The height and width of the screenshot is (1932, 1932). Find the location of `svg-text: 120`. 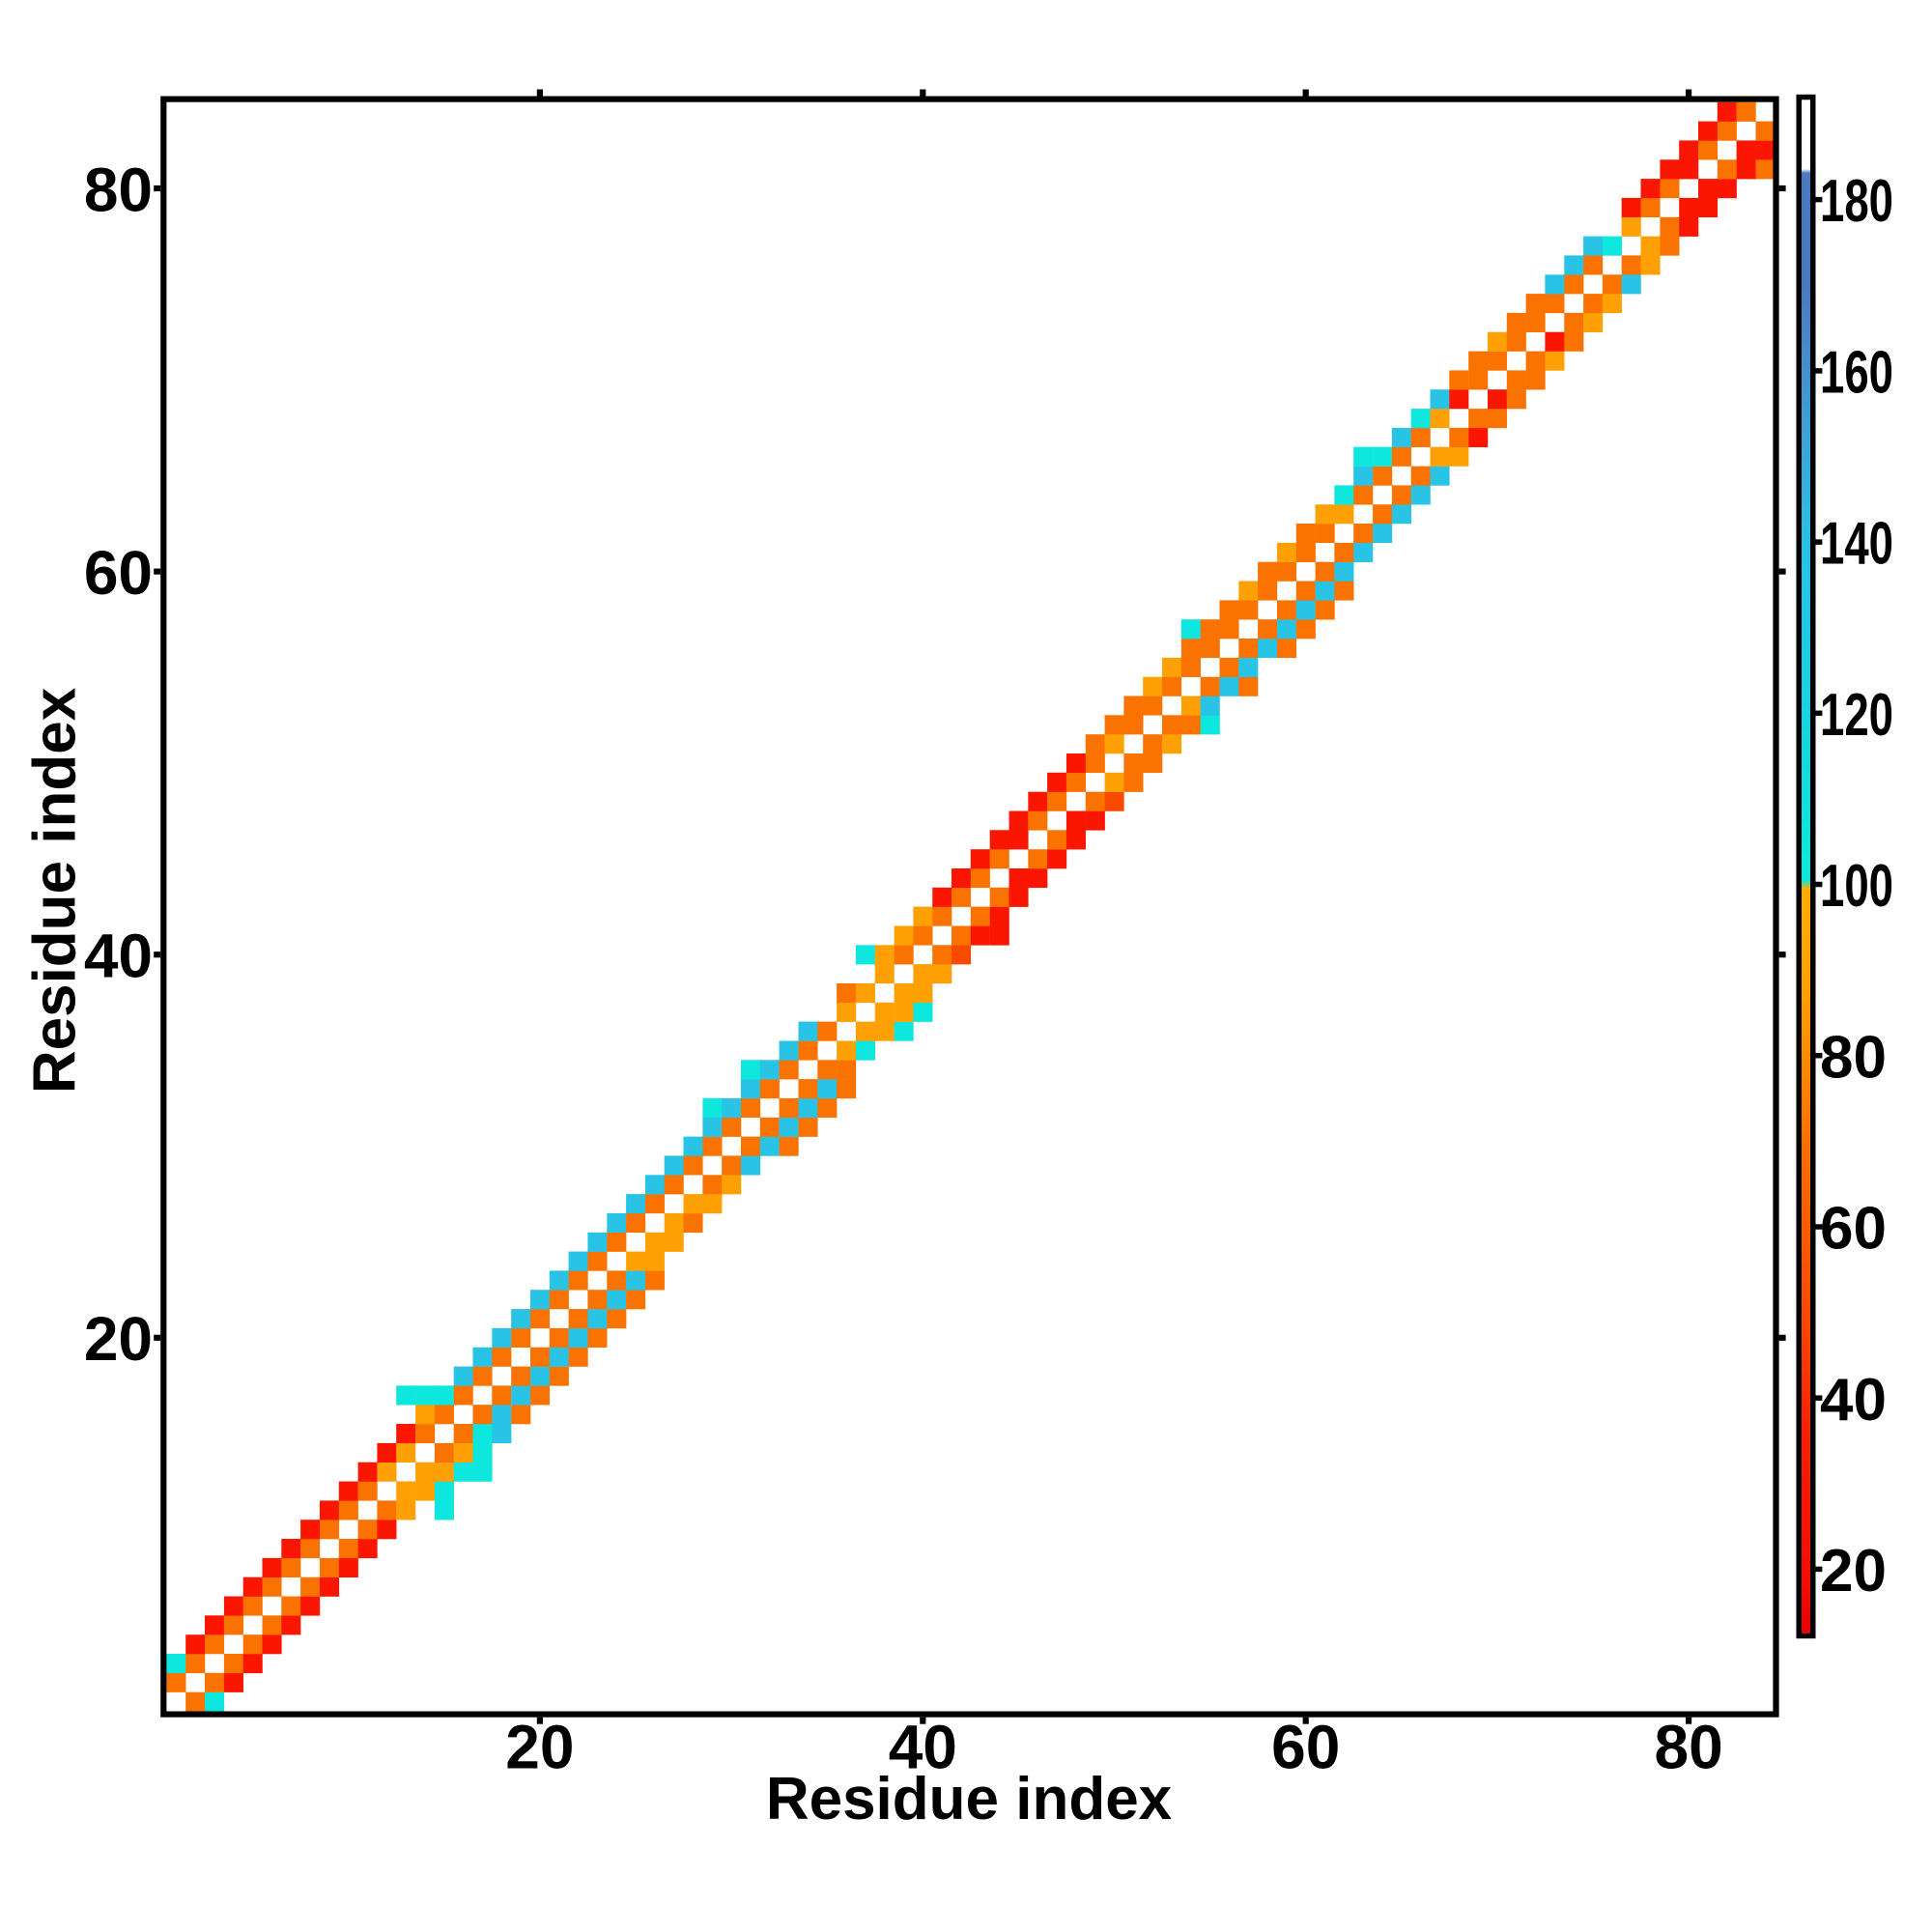

svg-text: 120 is located at coordinates (1856, 715).